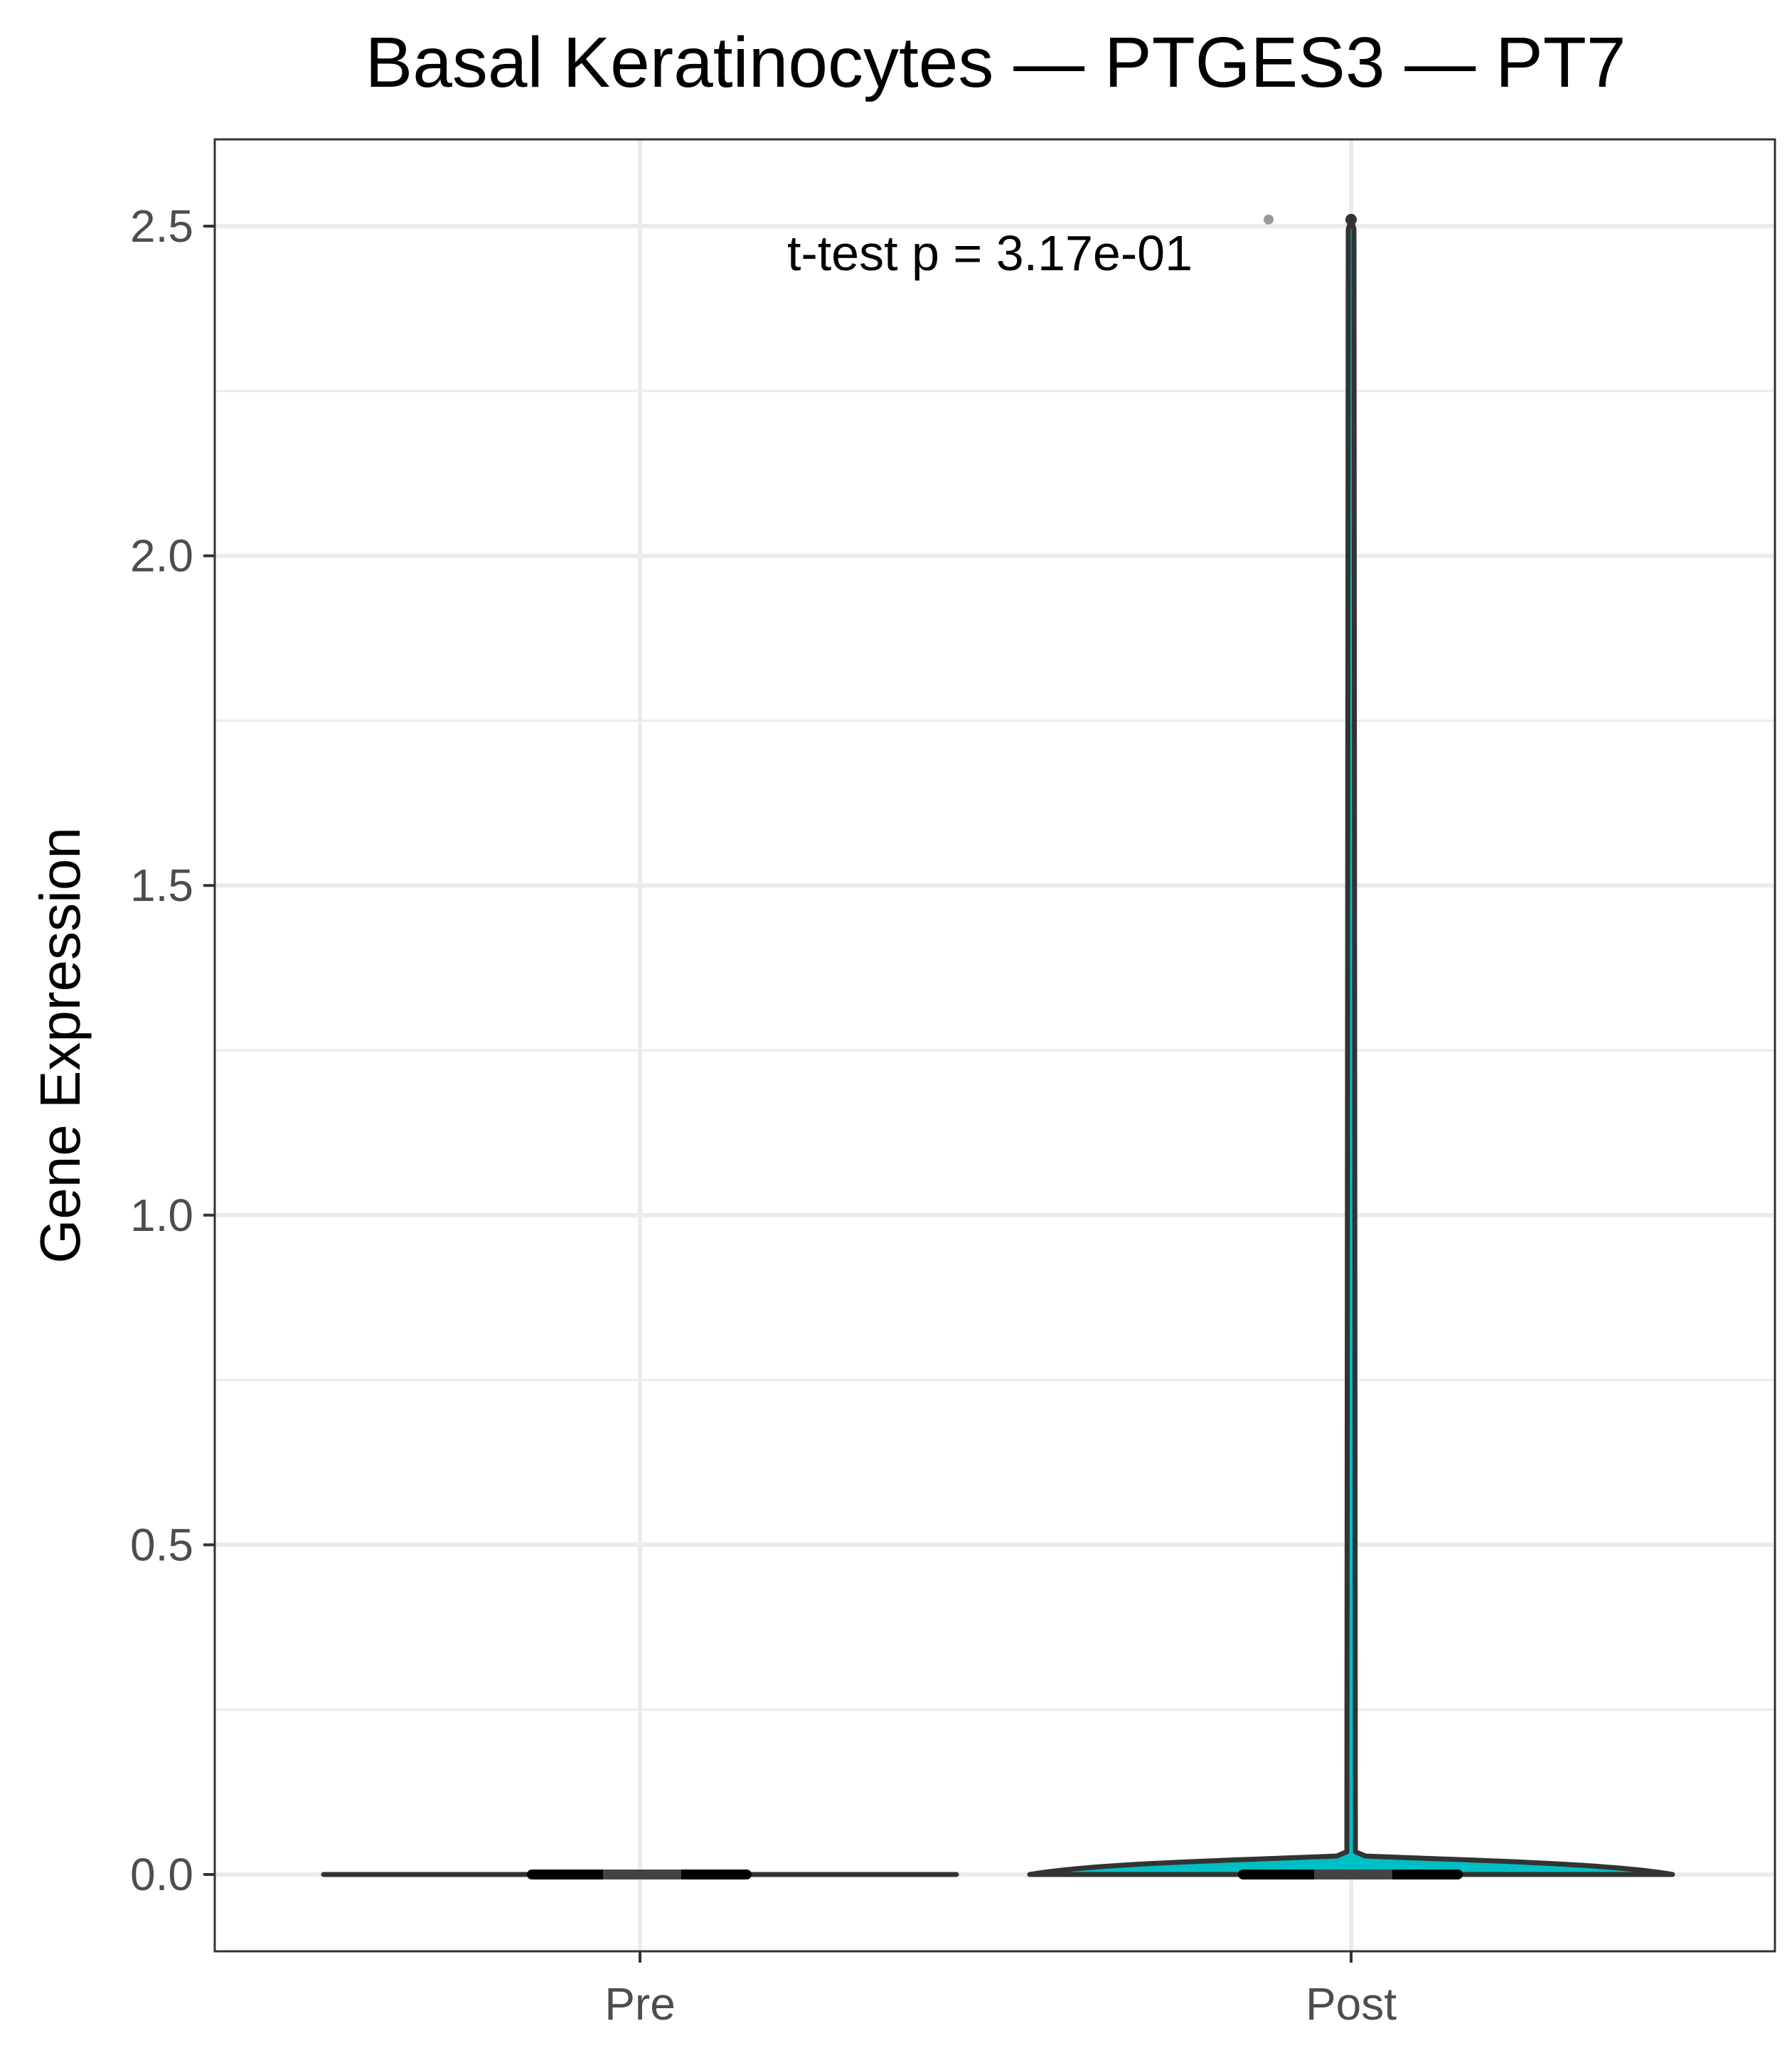 The width and height of the screenshot is (1792, 2048). I want to click on y-tick-label: 0.5, so click(161, 1544).